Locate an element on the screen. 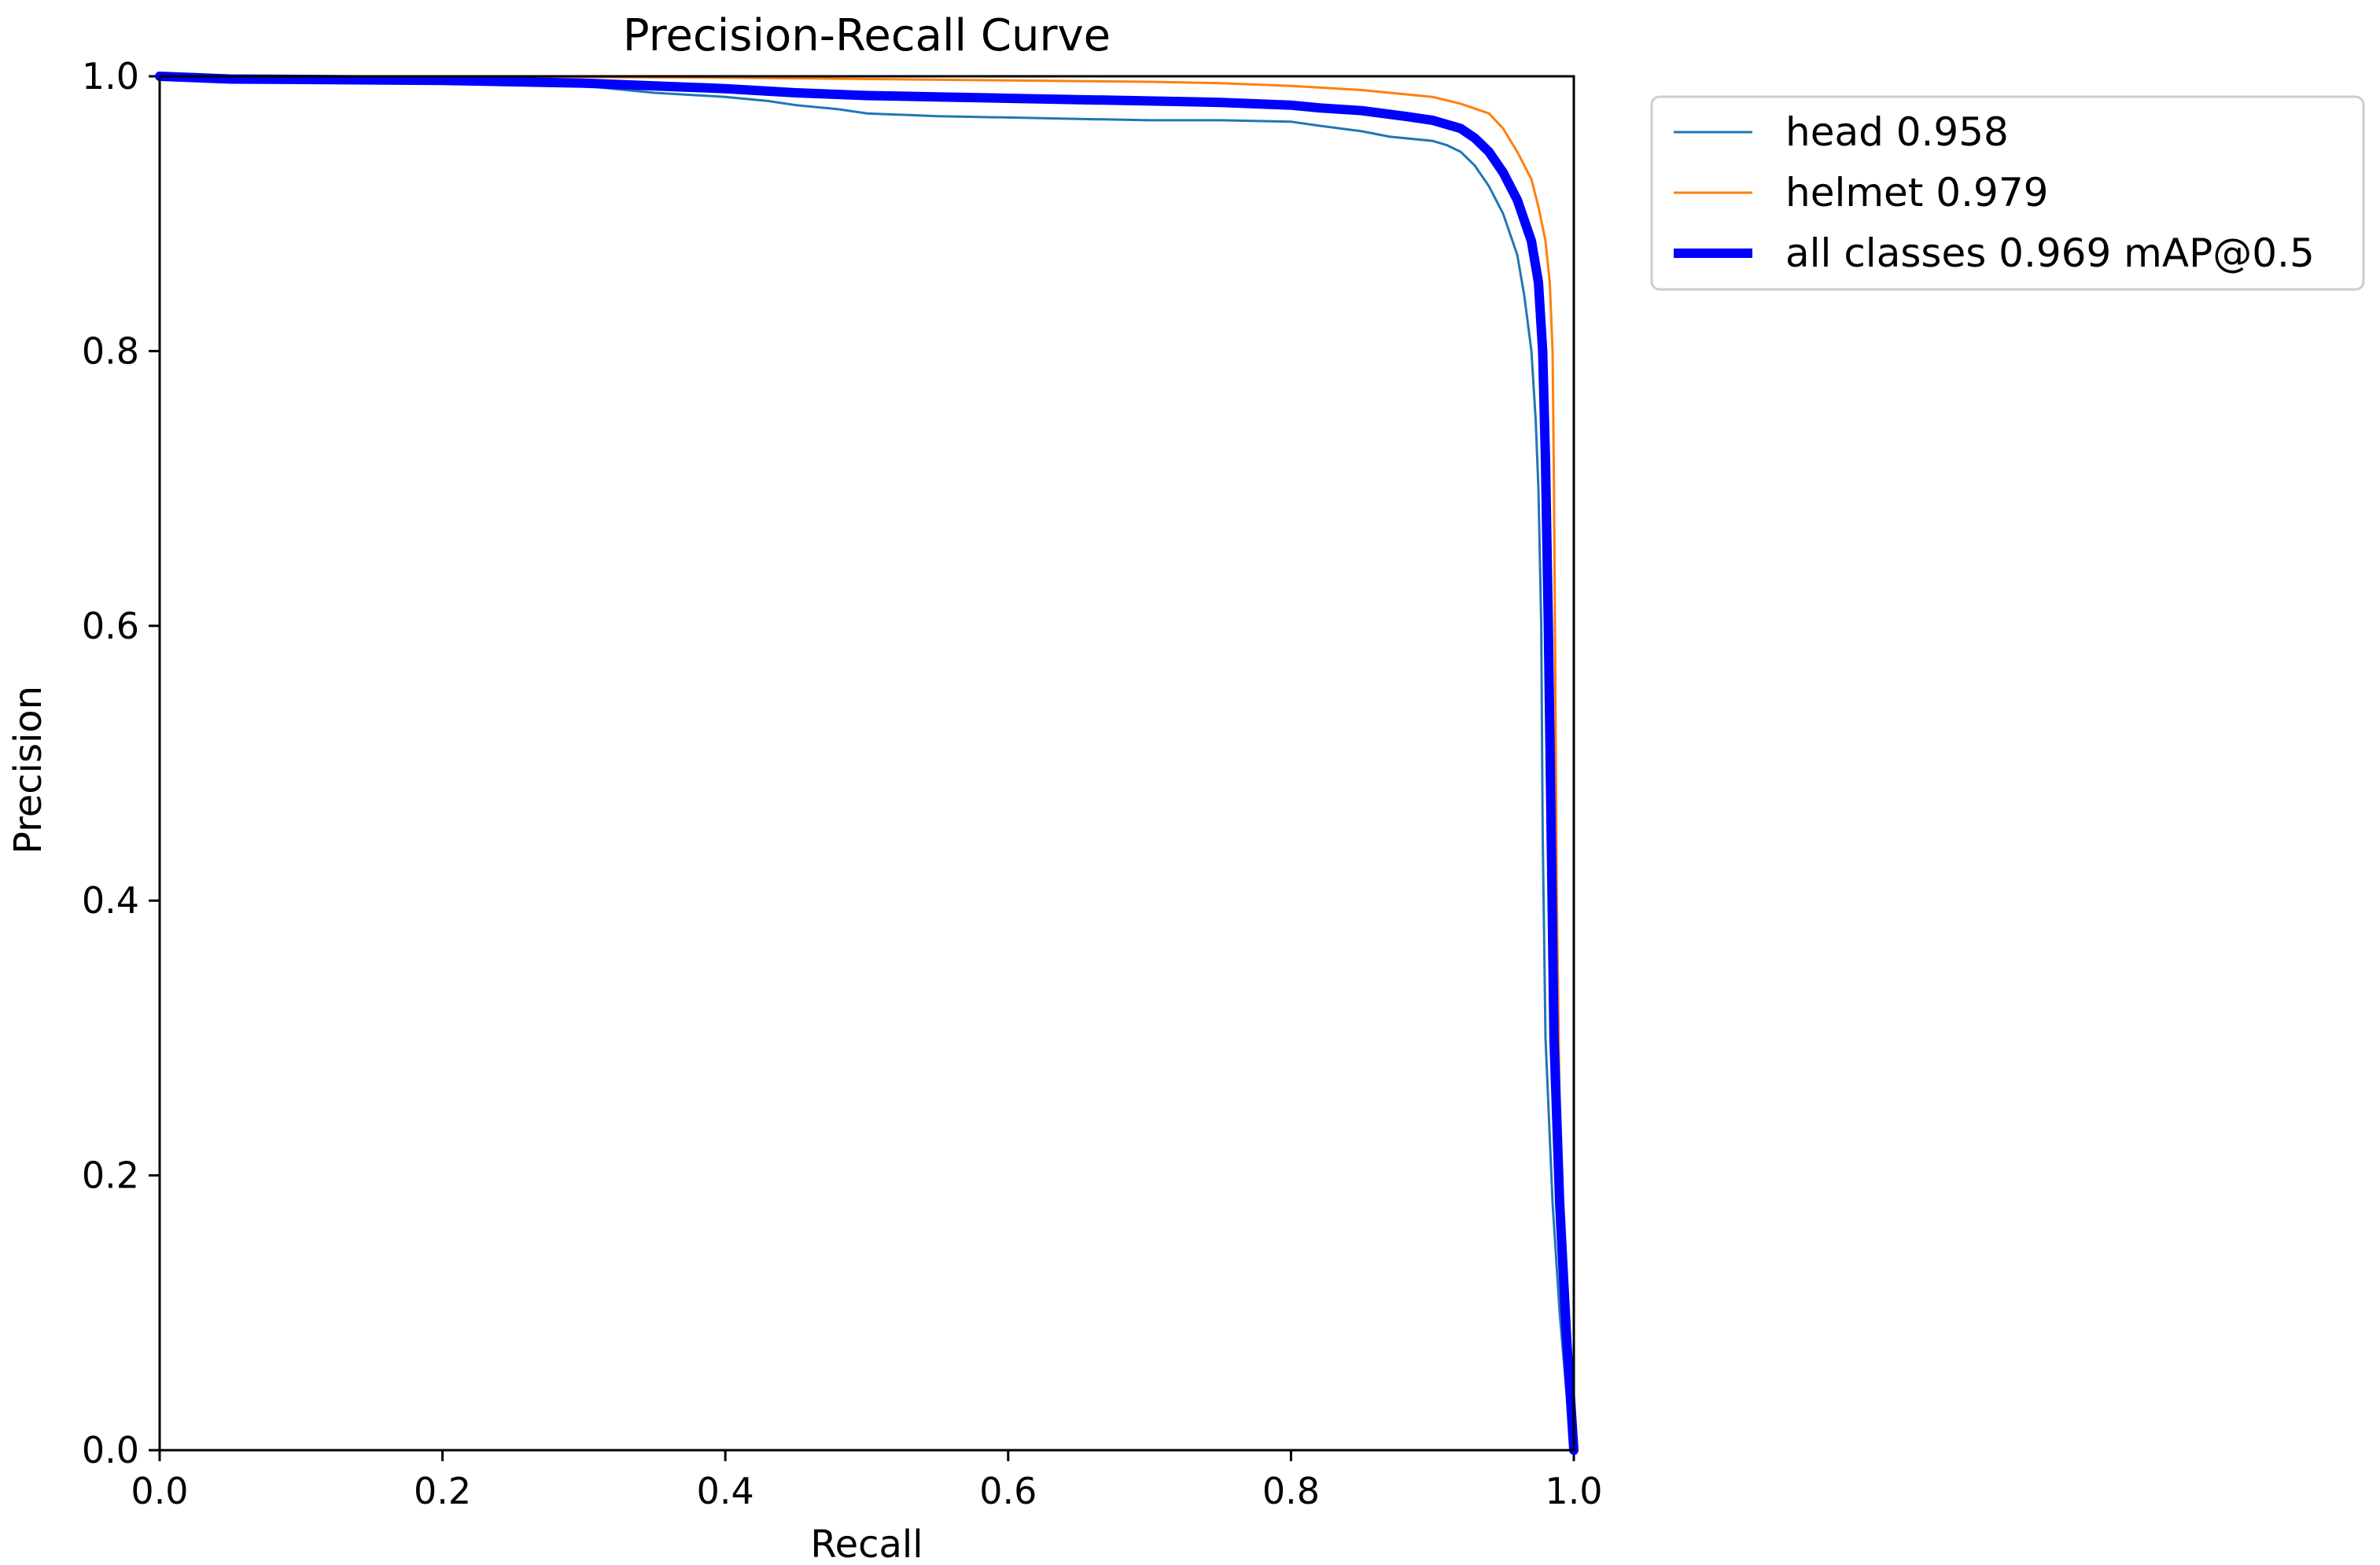  x-axis-label: Recall is located at coordinates (866, 1543).